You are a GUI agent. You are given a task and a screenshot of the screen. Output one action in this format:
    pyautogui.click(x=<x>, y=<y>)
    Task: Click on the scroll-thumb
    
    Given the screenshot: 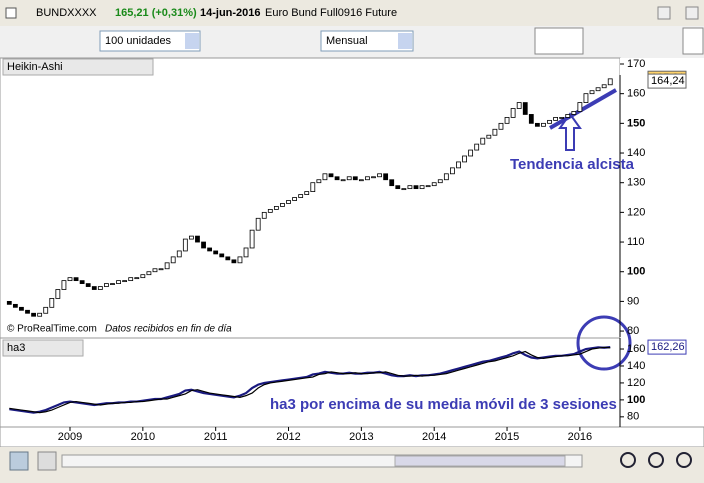 What is the action you would take?
    pyautogui.click(x=480, y=461)
    